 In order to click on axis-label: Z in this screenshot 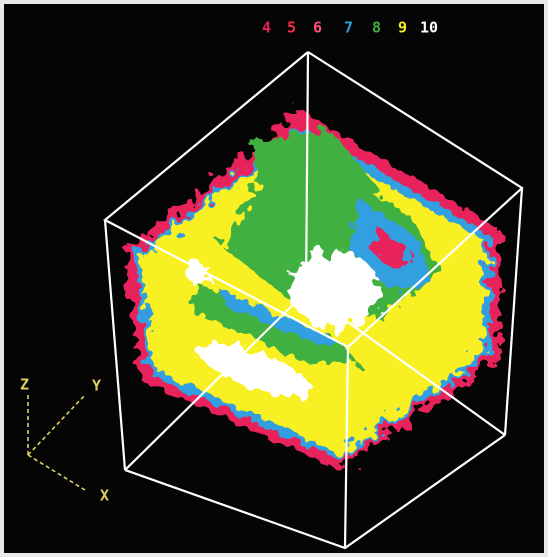, I will do `click(24, 385)`.